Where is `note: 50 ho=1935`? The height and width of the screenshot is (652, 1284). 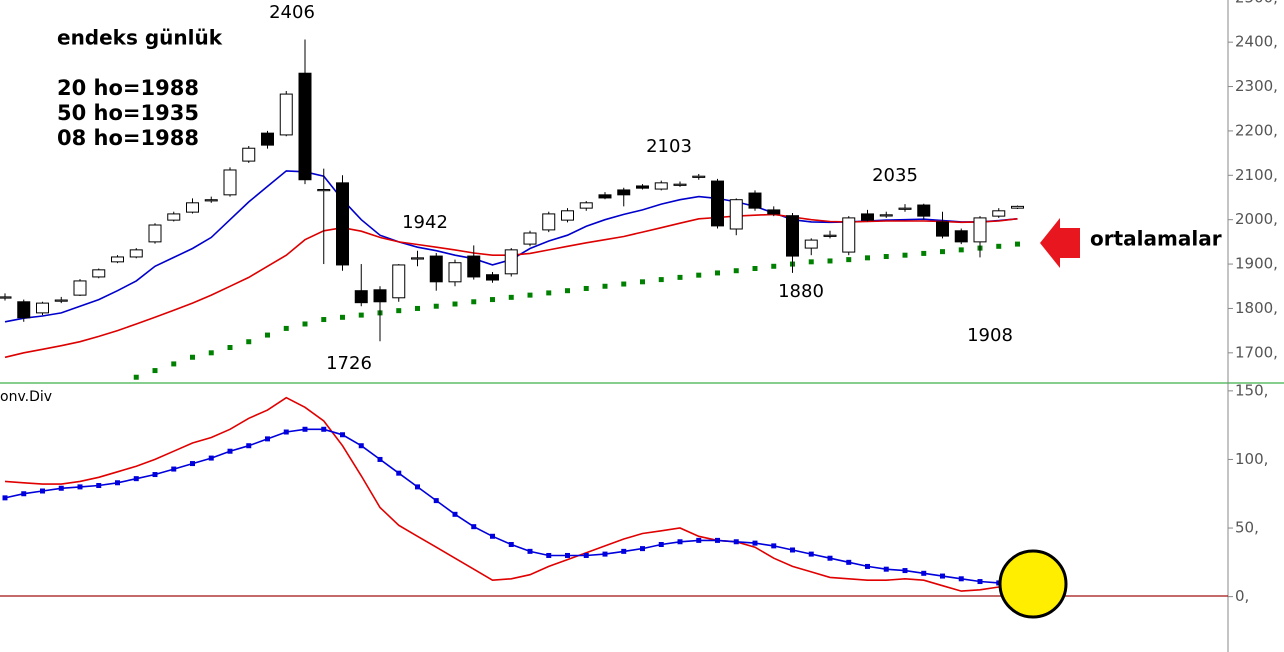 note: 50 ho=1935 is located at coordinates (128, 113).